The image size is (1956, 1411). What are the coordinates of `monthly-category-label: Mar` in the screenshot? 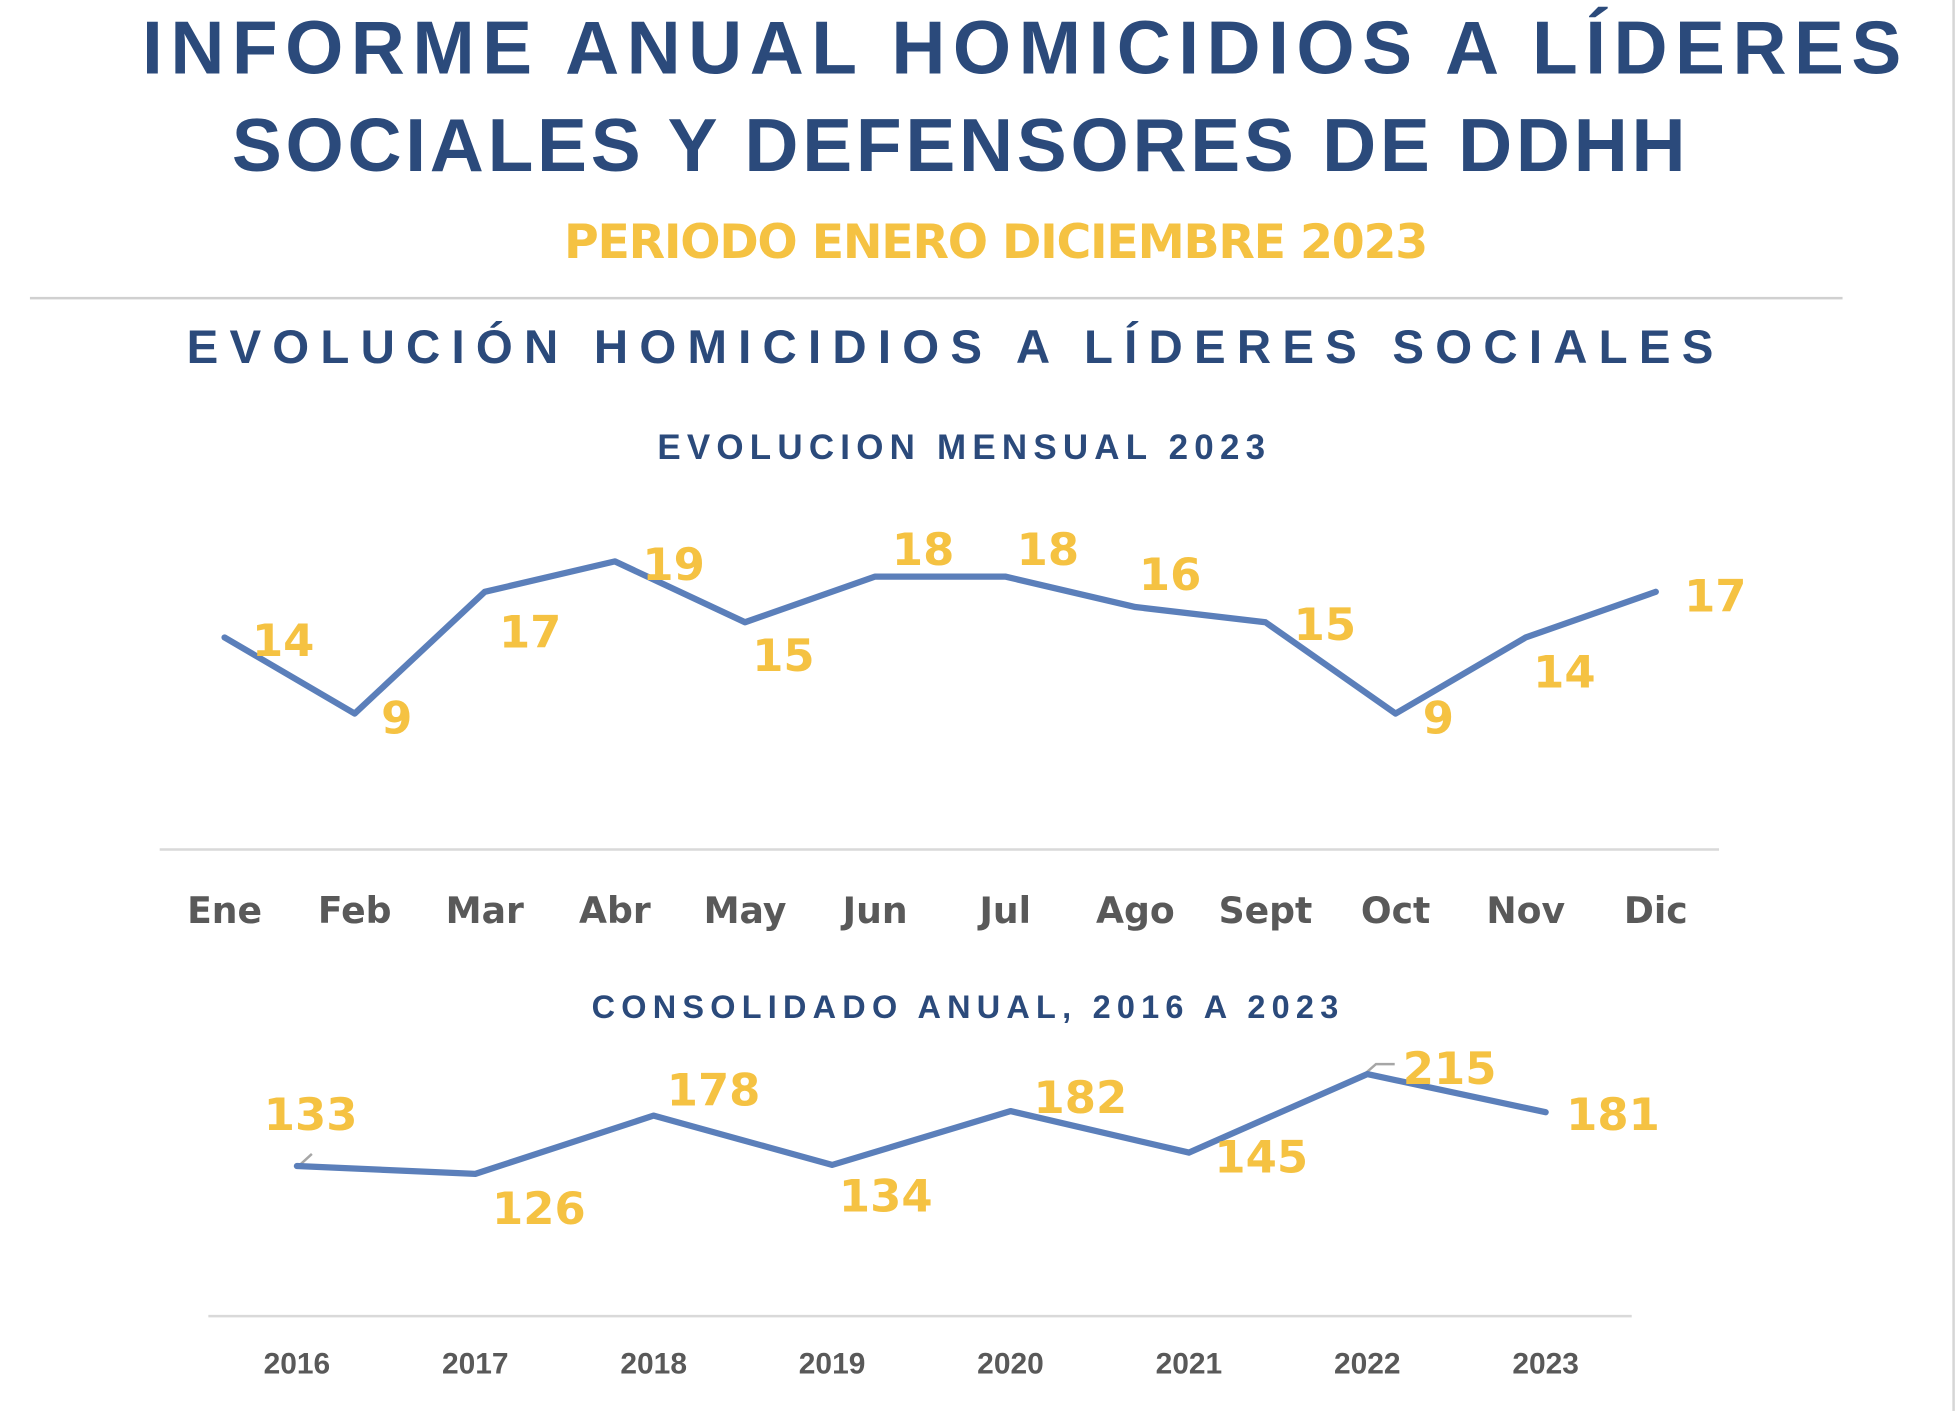 It's located at (485, 910).